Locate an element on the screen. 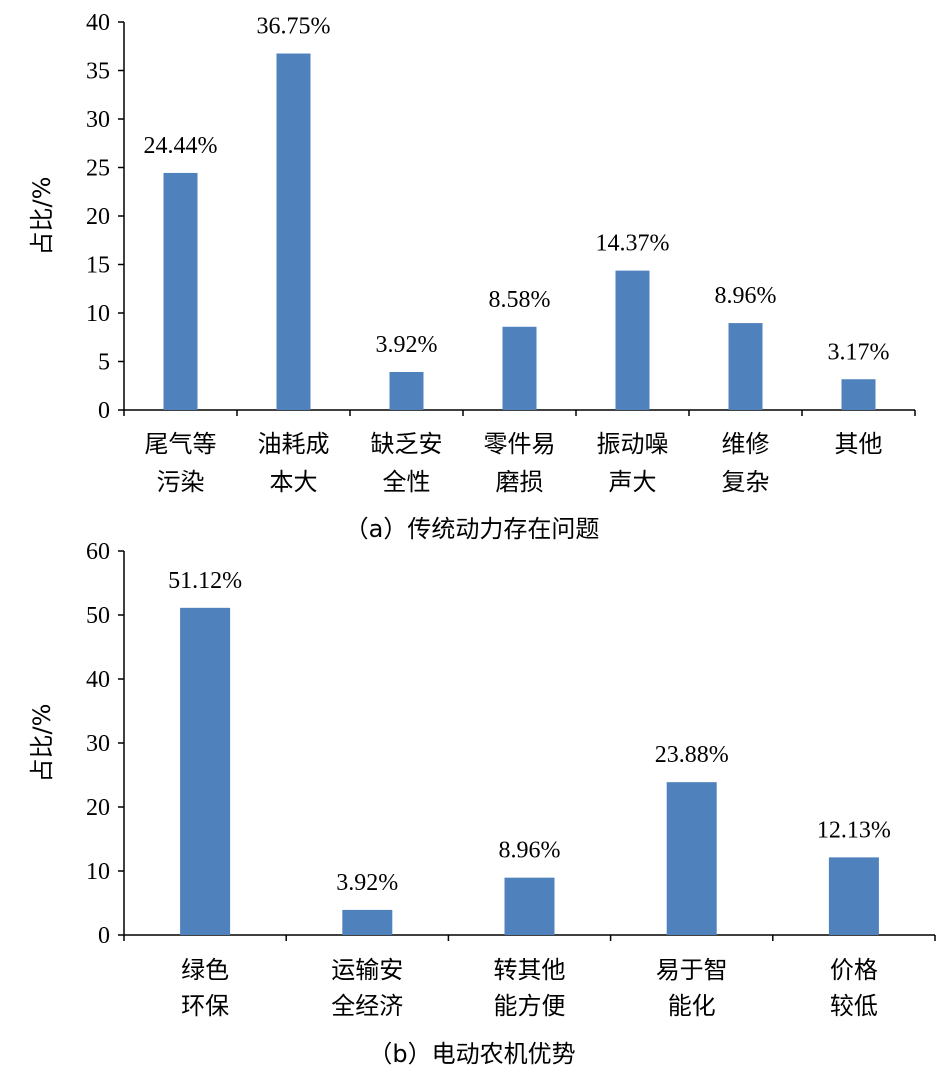 The width and height of the screenshot is (945, 1079). data-label: 12.13% is located at coordinates (854, 830).